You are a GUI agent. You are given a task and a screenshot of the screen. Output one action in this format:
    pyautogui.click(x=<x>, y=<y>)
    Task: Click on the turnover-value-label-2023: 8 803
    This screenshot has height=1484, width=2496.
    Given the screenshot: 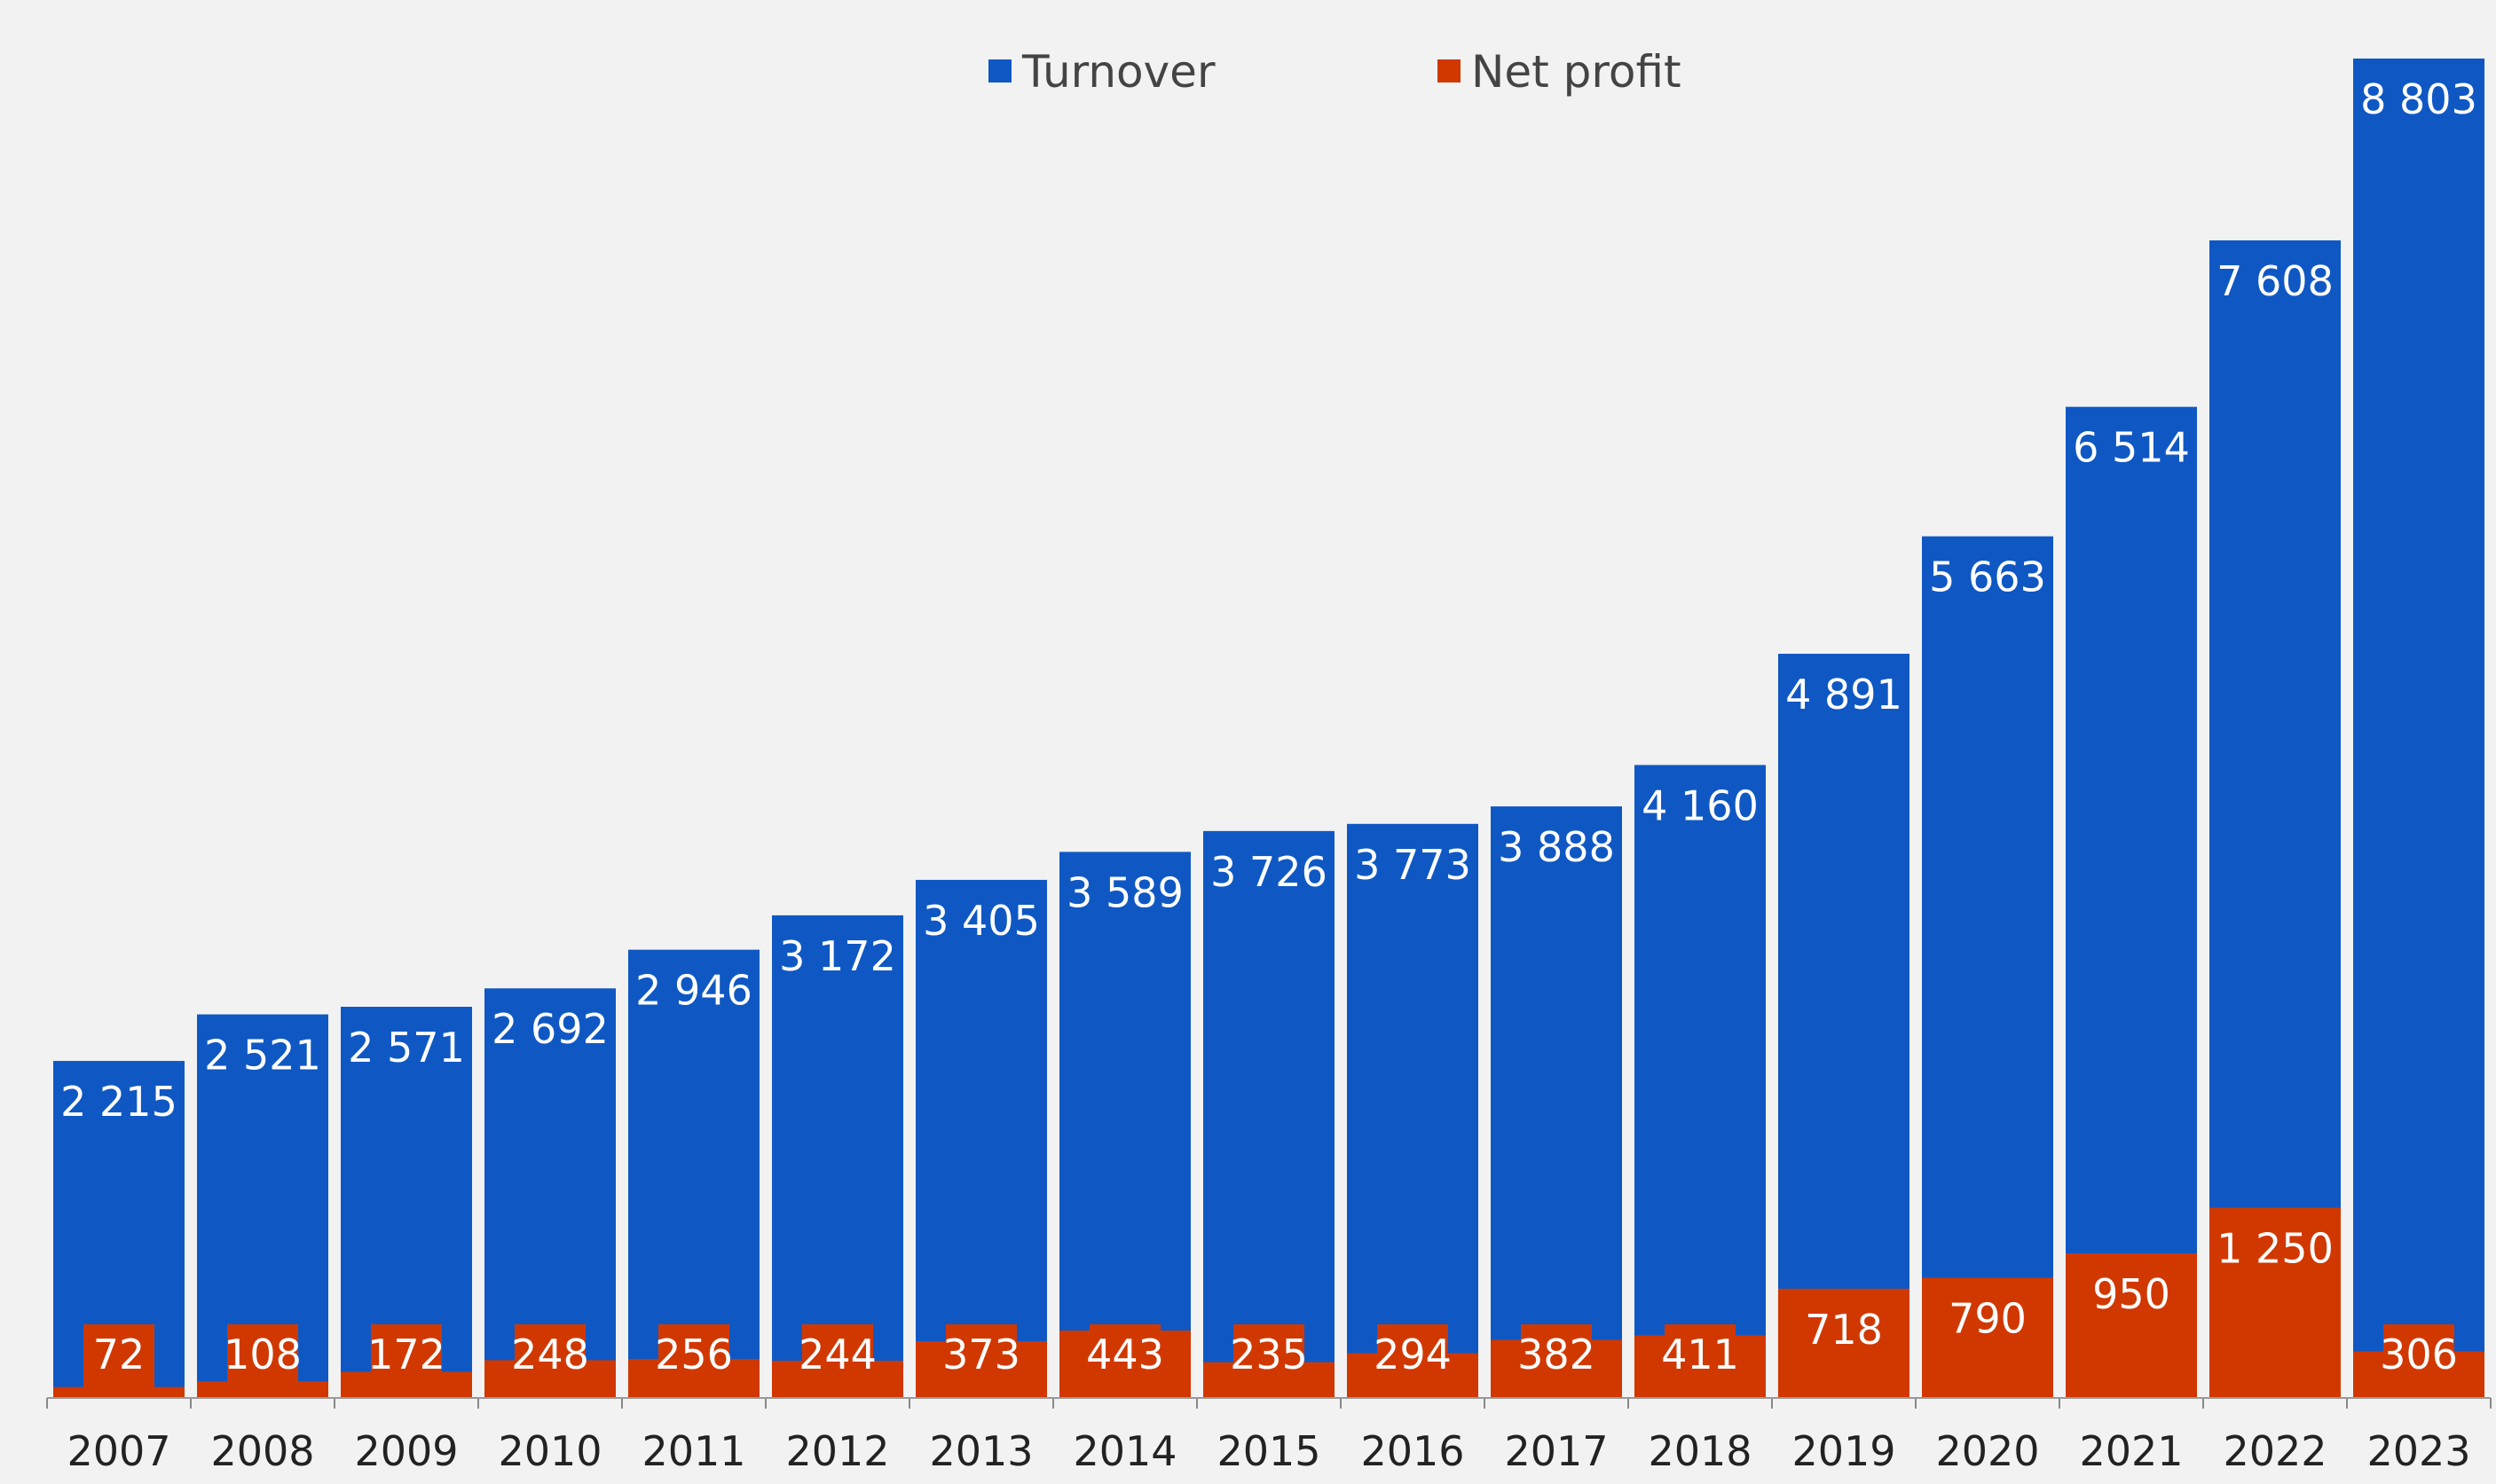 What is the action you would take?
    pyautogui.click(x=2418, y=99)
    